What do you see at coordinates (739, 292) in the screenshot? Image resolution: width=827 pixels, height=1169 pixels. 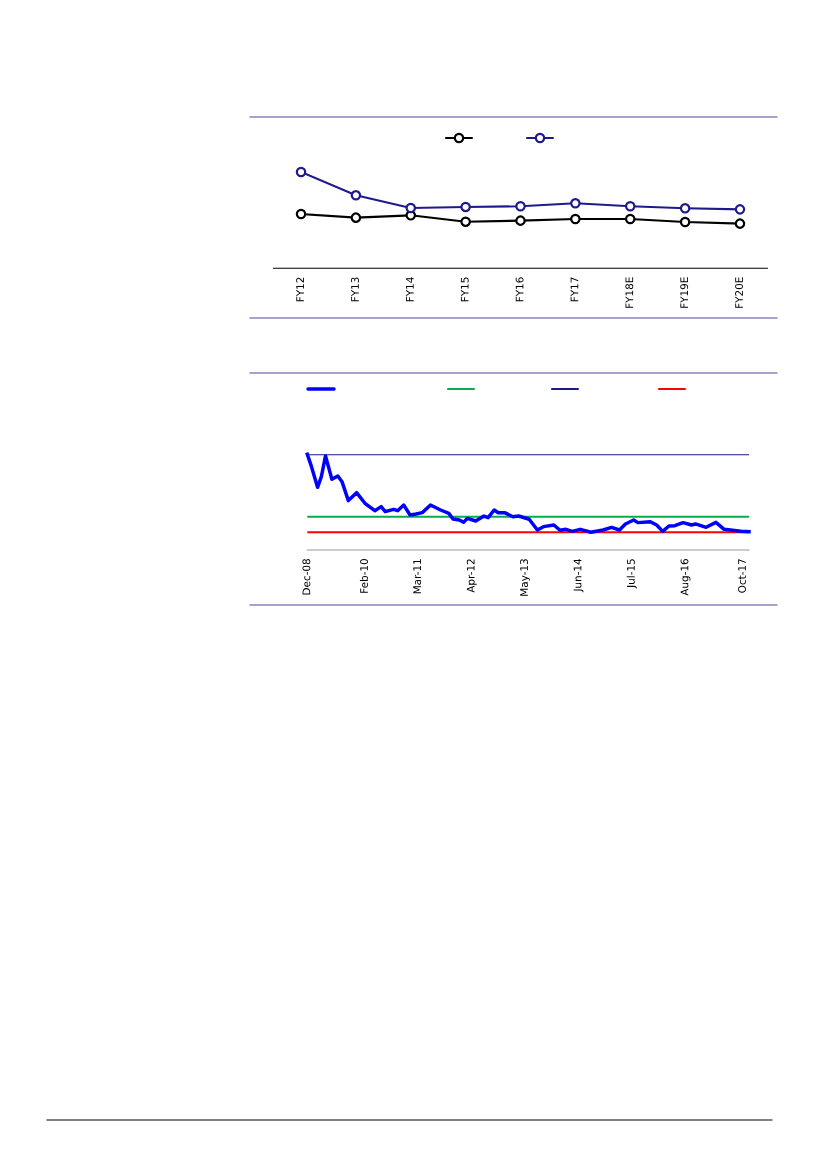 I see `x-tick-label: FY20E` at bounding box center [739, 292].